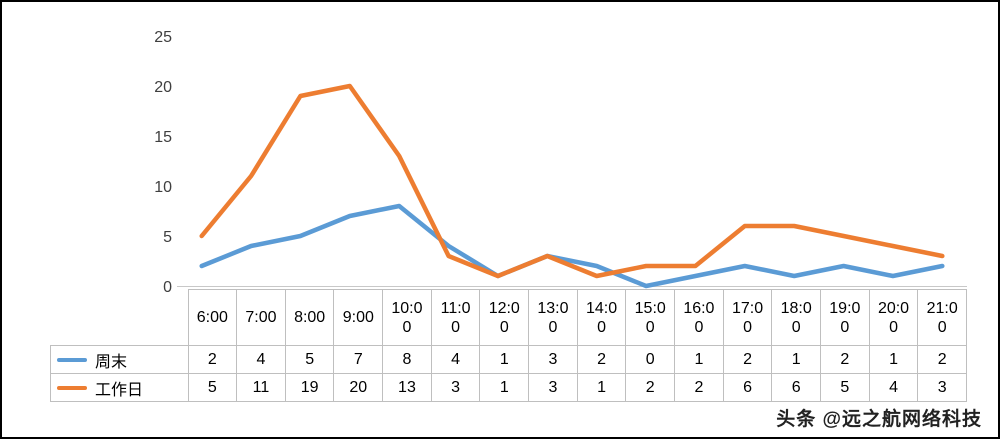 The width and height of the screenshot is (1000, 439). I want to click on series-row-1: 工作日 5 11 19 20 13 3 1 3 1 2 2 6 6 5 4 3, so click(508, 387).